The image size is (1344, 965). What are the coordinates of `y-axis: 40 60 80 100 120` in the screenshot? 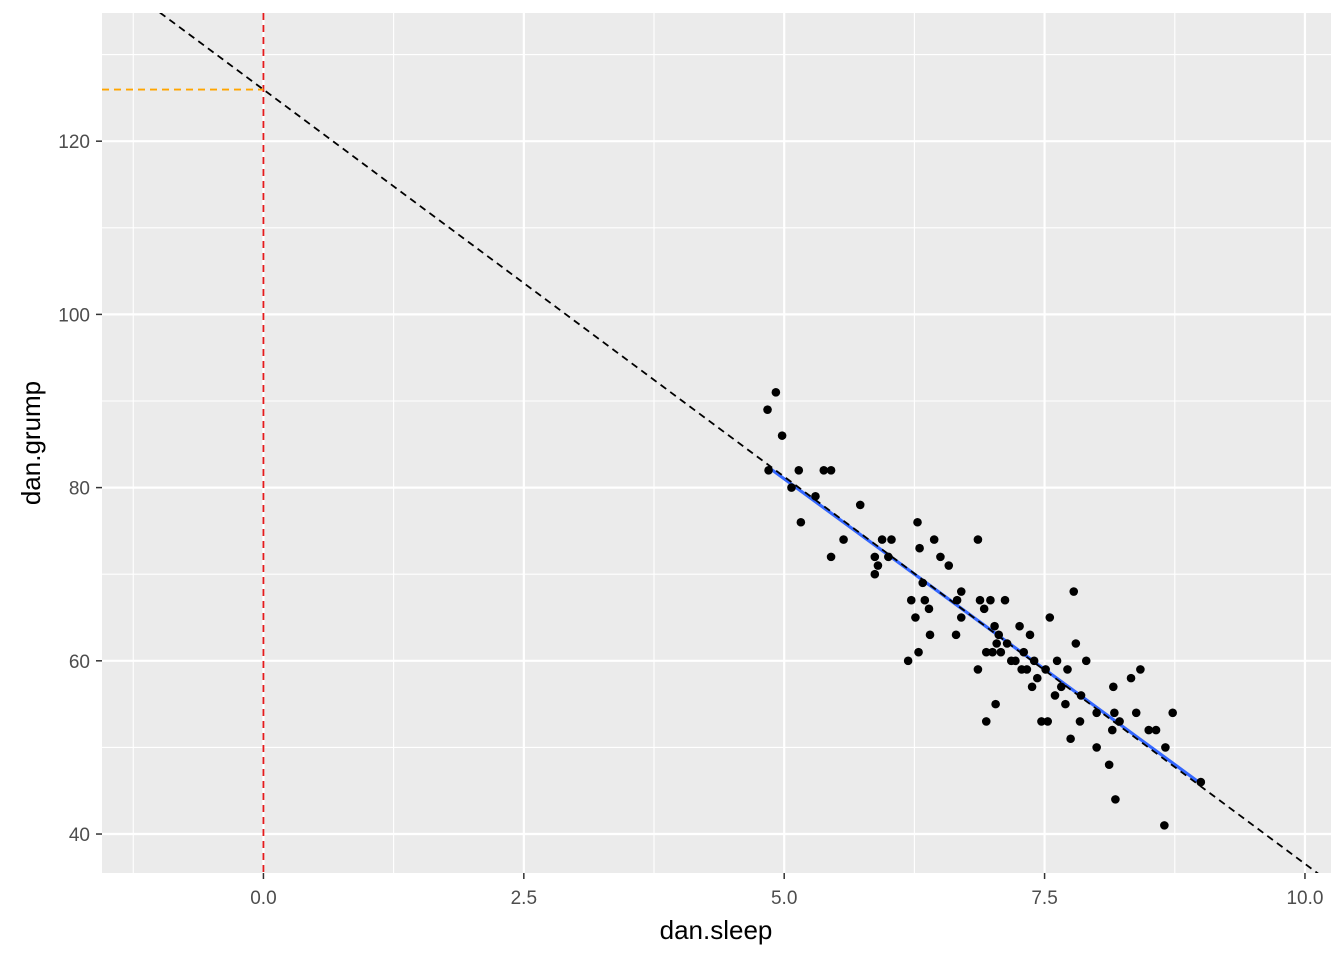 It's located at (80, 489).